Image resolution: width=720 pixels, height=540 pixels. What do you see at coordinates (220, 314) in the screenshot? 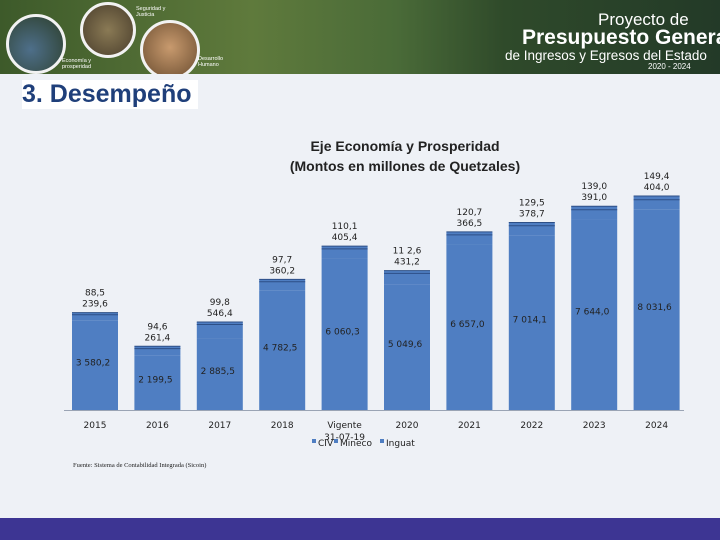
I see `label-mineco-2: 546,4` at bounding box center [220, 314].